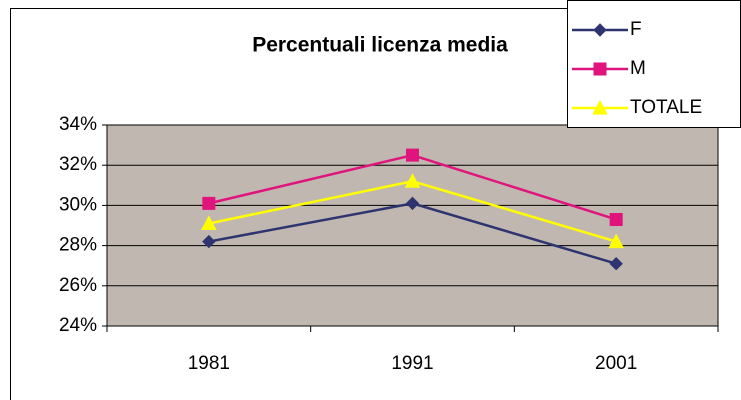 The image size is (741, 400). What do you see at coordinates (209, 363) in the screenshot?
I see `x-tick-label: 1981` at bounding box center [209, 363].